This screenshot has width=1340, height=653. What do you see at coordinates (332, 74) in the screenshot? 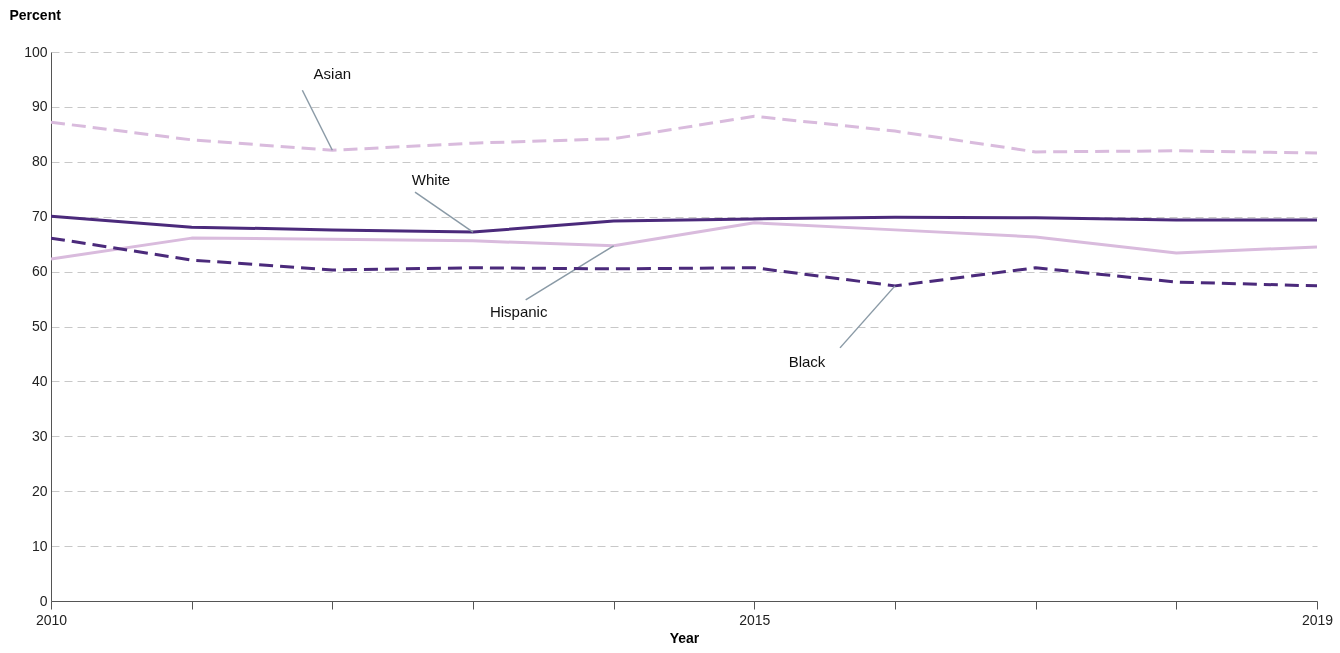
I see `text: Asian` at bounding box center [332, 74].